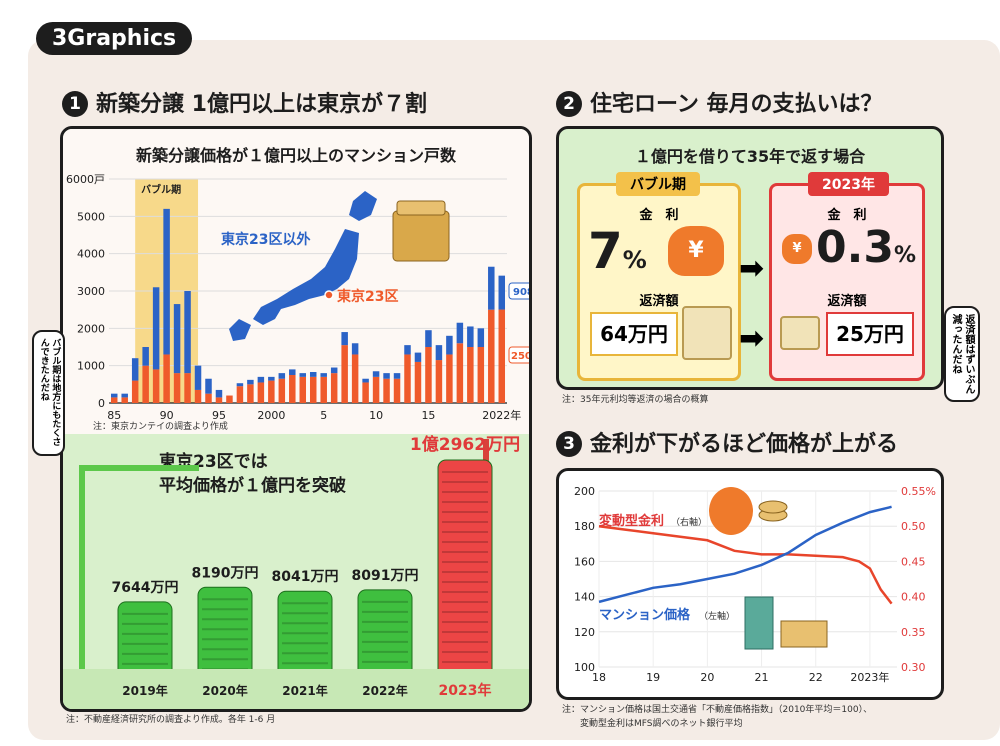 The width and height of the screenshot is (1000, 746). Describe the element at coordinates (518, 355) in the screenshot. I see `end-label-tokyo-box` at that location.